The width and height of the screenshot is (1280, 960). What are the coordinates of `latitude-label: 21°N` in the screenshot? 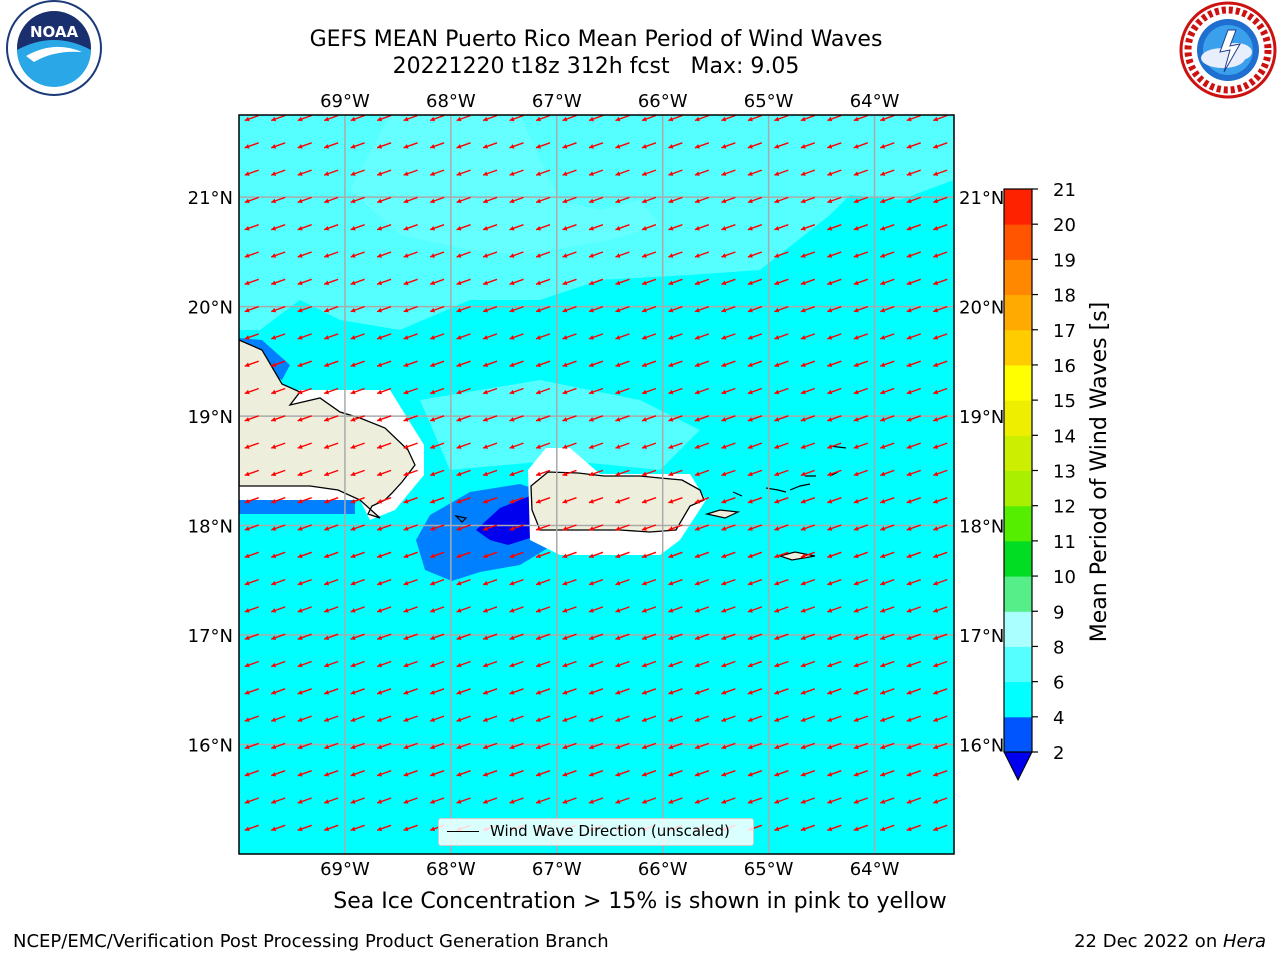 It's located at (981, 198).